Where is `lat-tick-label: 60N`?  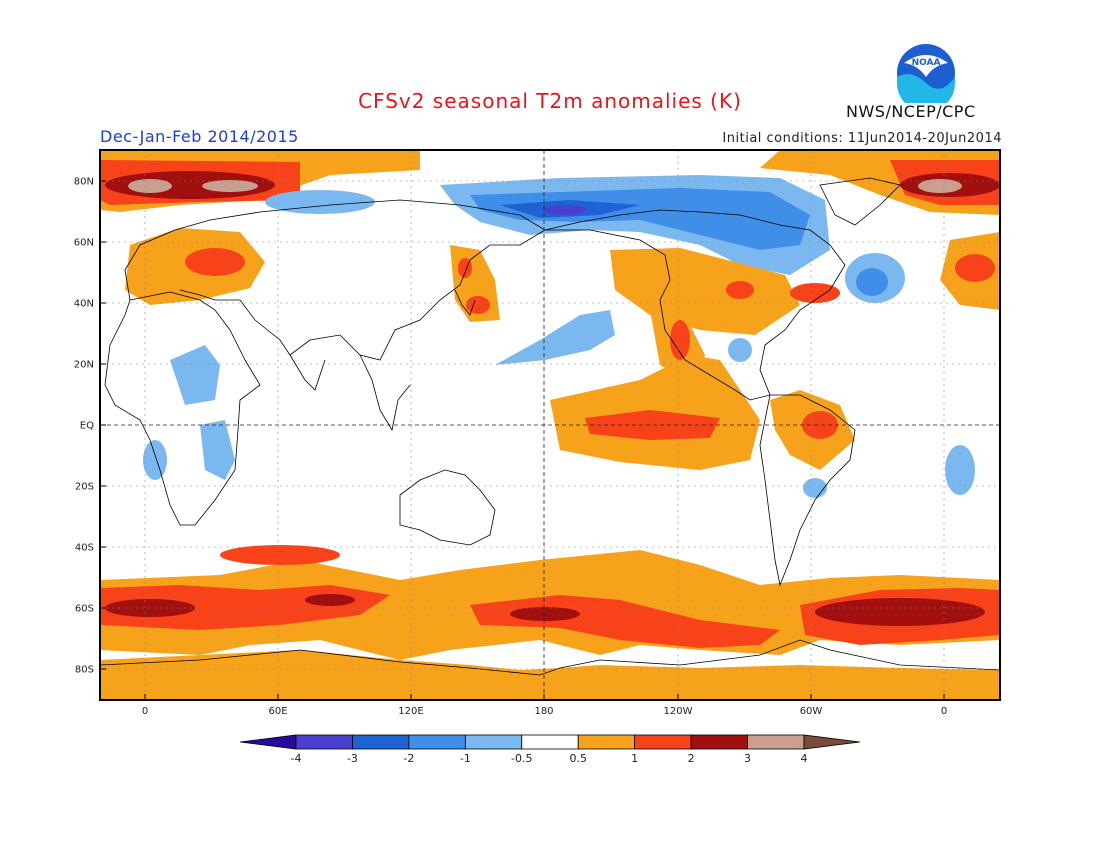 lat-tick-label: 60N is located at coordinates (84, 243).